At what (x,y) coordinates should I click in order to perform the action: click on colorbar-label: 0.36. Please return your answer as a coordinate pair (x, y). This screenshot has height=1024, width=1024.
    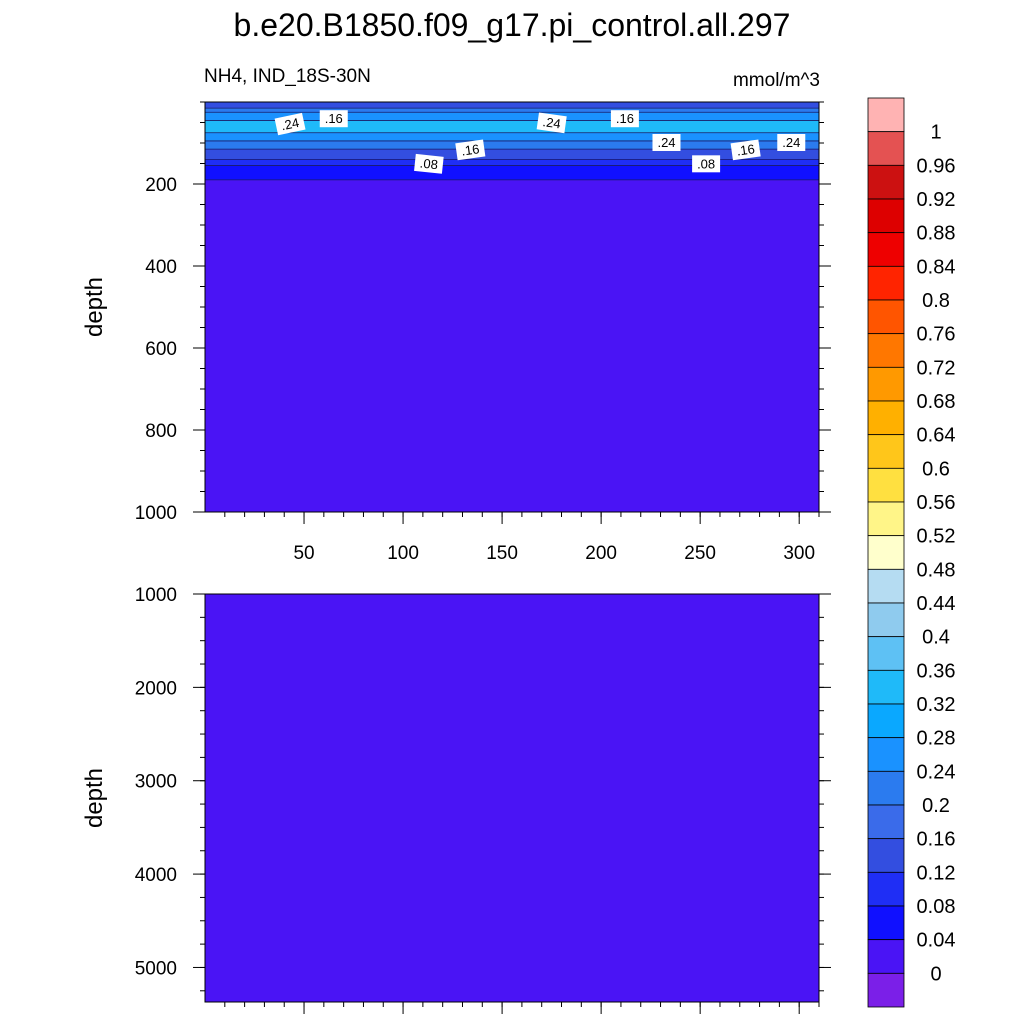
    Looking at the image, I should click on (936, 671).